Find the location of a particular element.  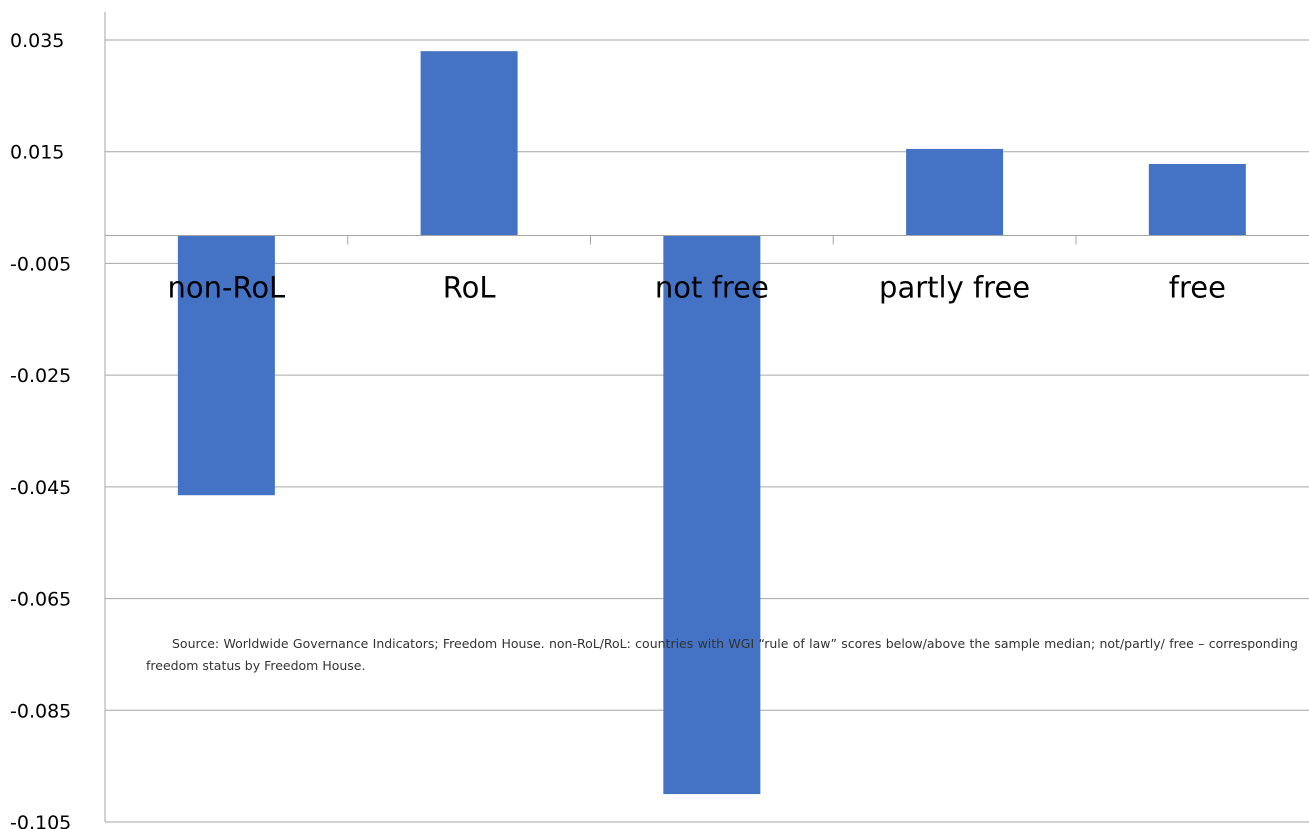

y-tick-label: -0.085 is located at coordinates (40, 711).